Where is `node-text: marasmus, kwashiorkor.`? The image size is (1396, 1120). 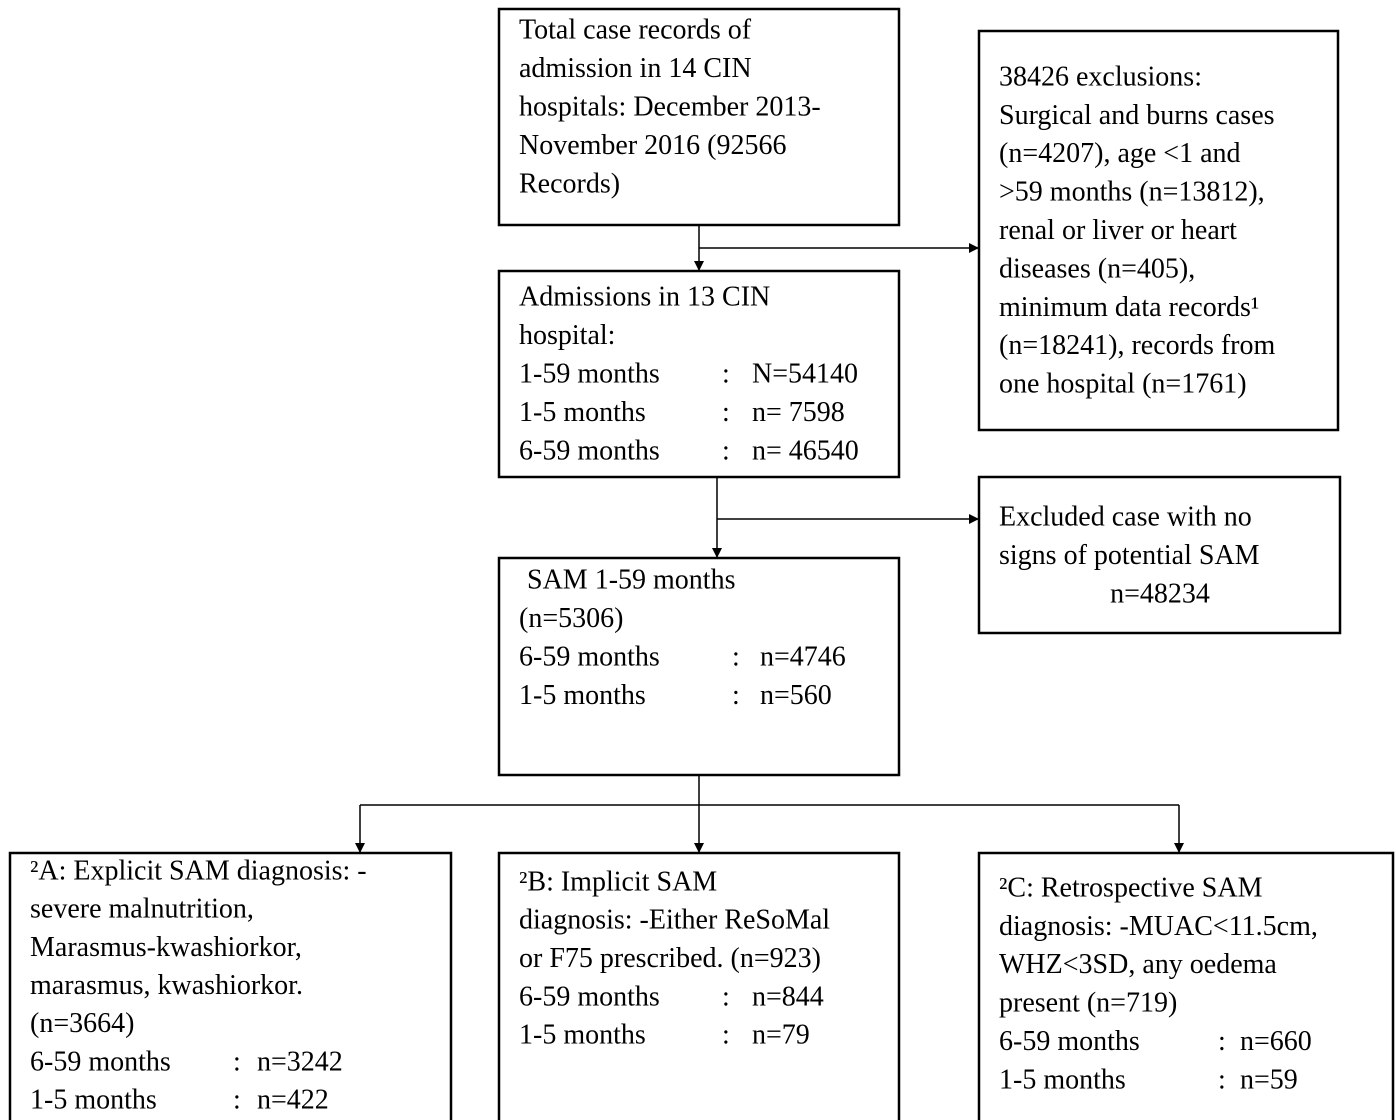
node-text: marasmus, kwashiorkor. is located at coordinates (166, 985).